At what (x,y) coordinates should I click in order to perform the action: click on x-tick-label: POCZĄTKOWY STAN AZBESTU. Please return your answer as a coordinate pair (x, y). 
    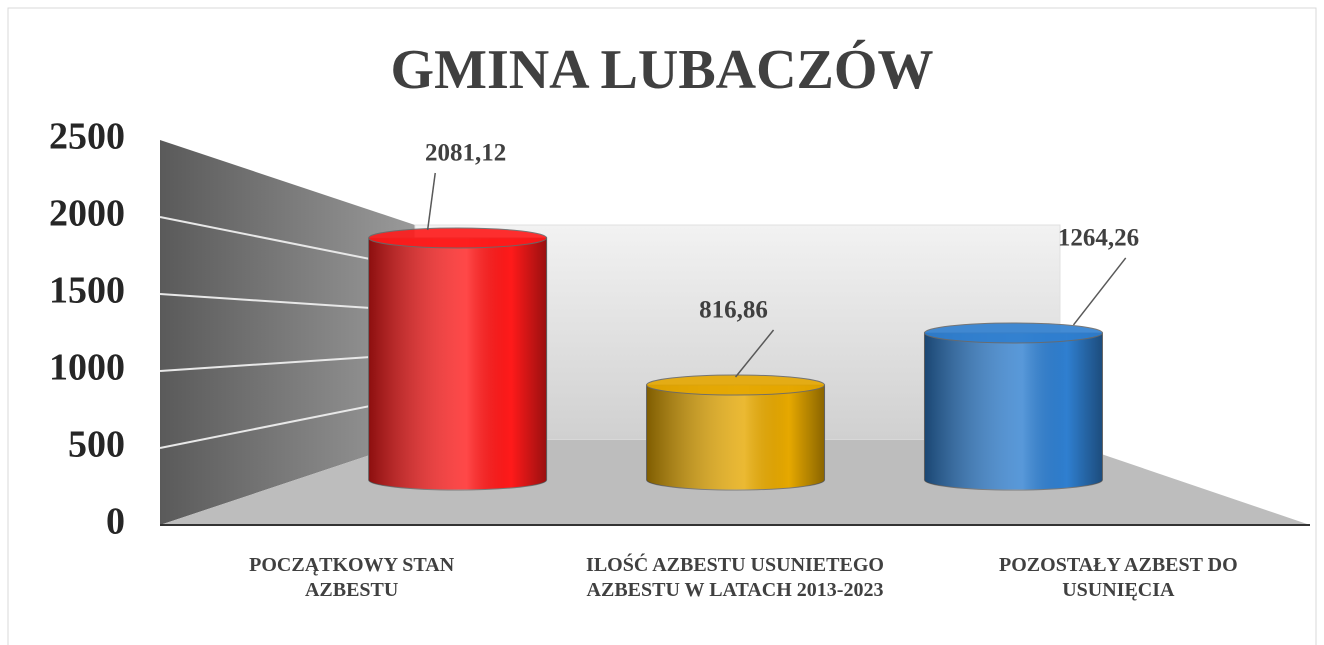
    Looking at the image, I should click on (352, 577).